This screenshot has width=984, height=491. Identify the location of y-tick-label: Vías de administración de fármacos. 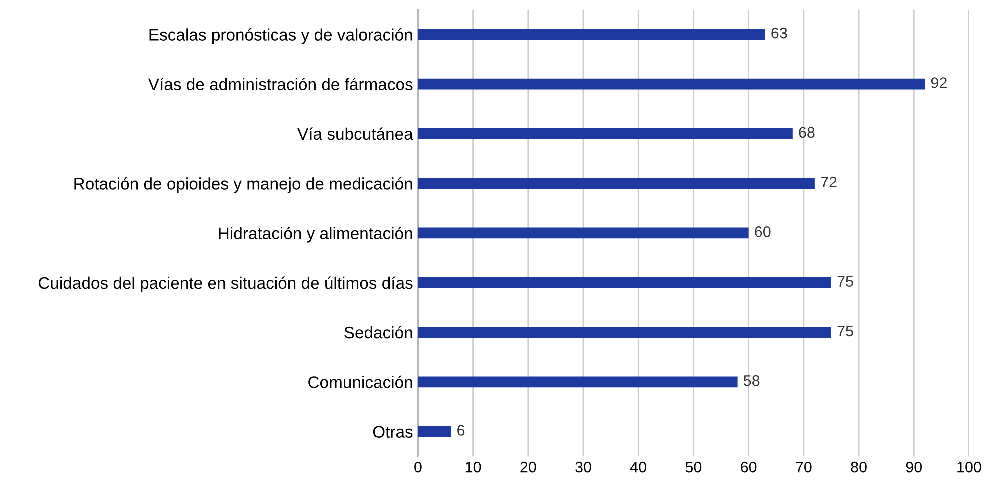
(280, 84).